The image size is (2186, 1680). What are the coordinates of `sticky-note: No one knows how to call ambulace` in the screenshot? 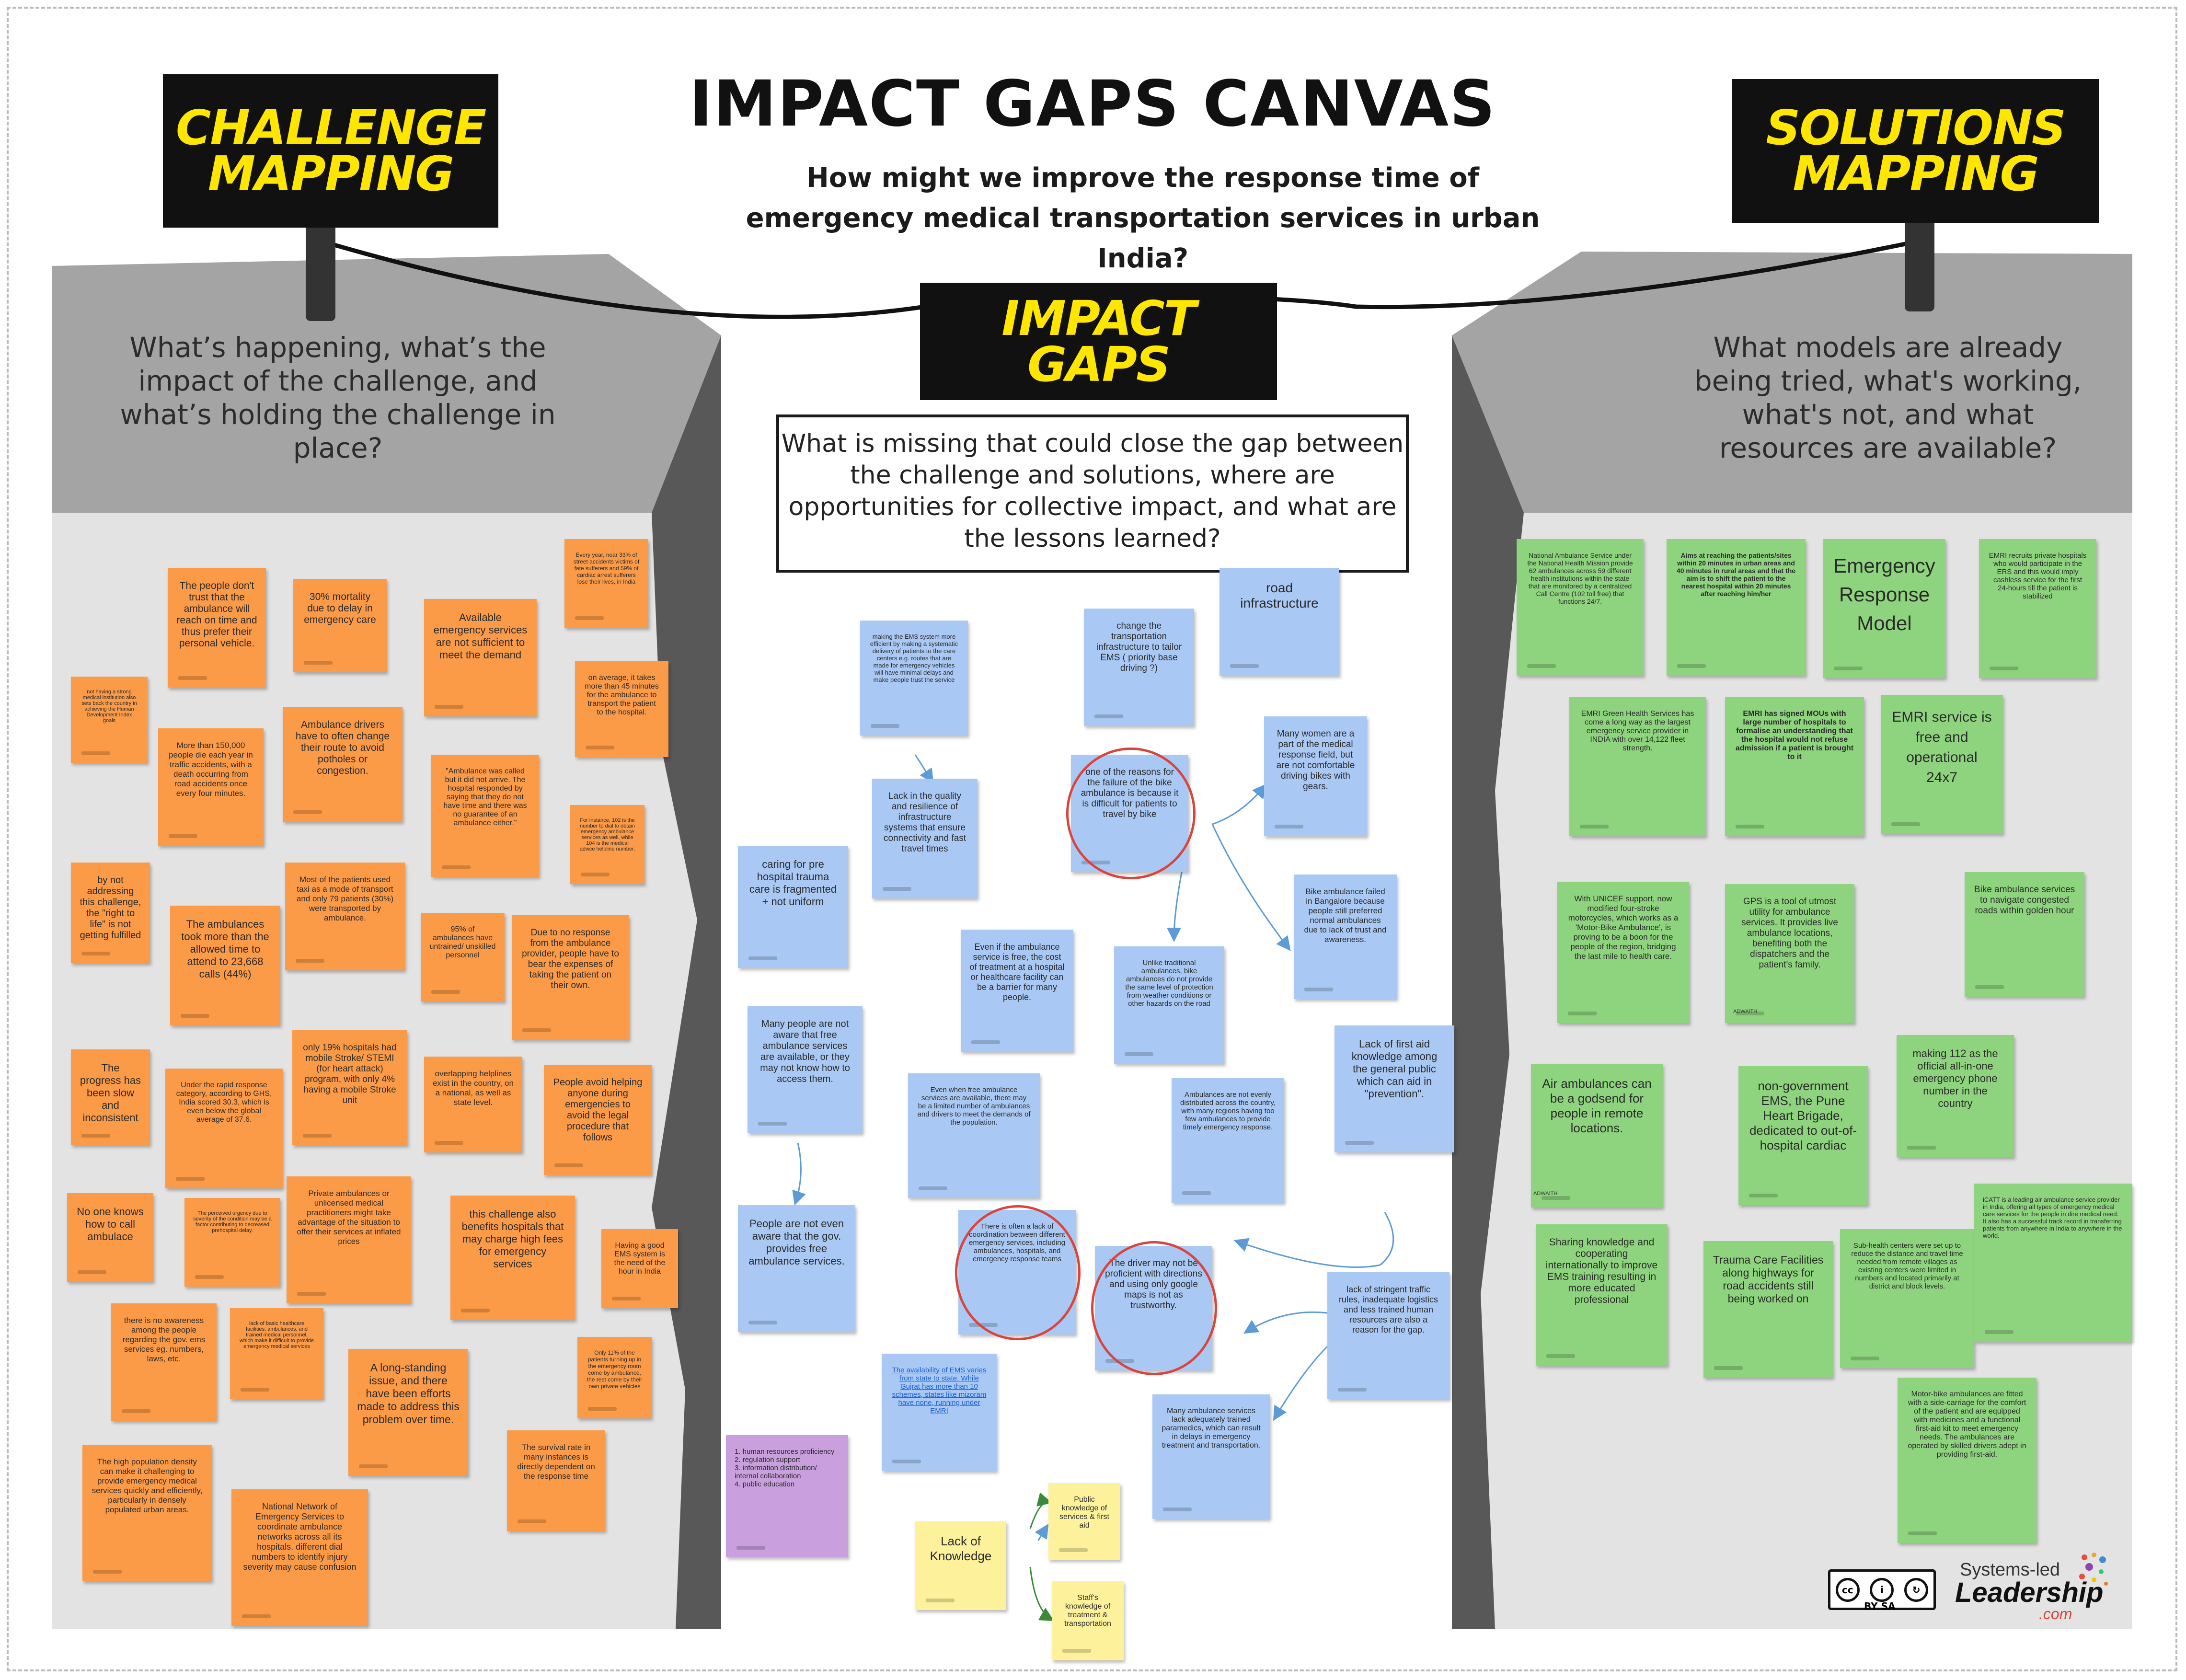 It's located at (110, 1237).